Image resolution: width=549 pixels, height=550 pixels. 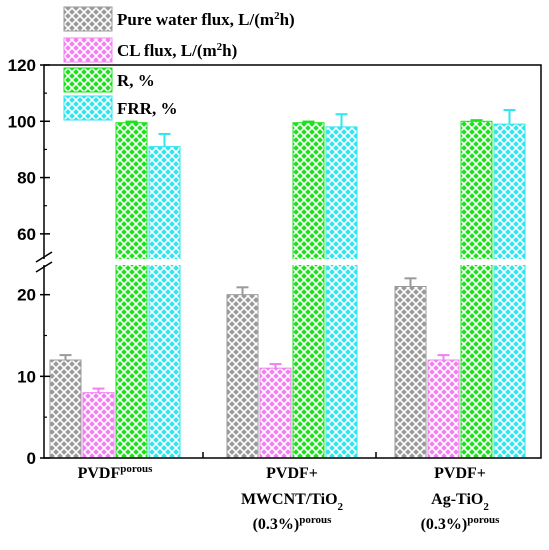 I want to click on y-tick-label: 60, so click(x=26, y=234).